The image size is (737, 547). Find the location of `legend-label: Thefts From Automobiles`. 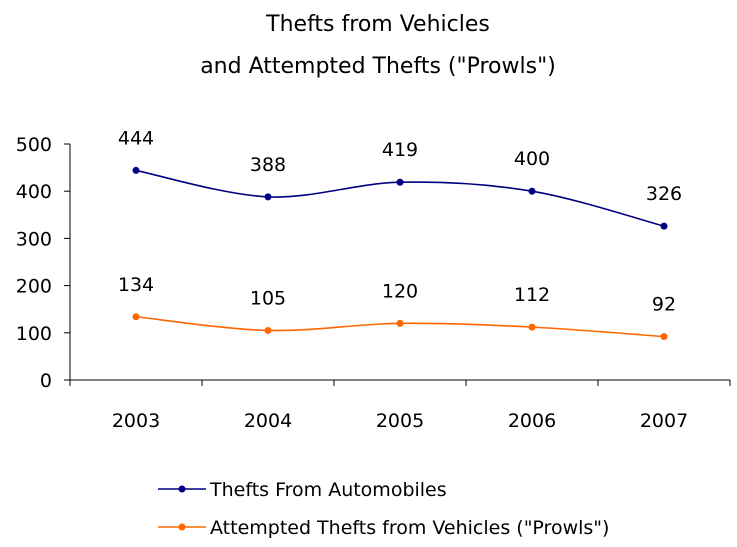

legend-label: Thefts From Automobiles is located at coordinates (328, 490).